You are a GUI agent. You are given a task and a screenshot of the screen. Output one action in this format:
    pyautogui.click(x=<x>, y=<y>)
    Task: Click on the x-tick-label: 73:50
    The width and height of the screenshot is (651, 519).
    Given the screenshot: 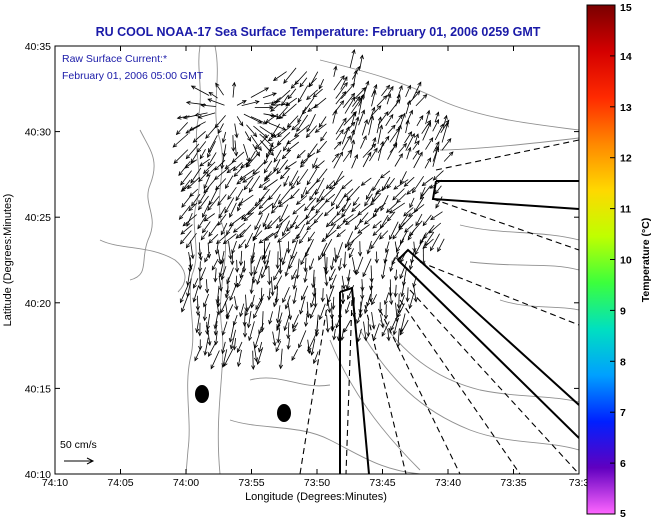 What is the action you would take?
    pyautogui.click(x=317, y=483)
    